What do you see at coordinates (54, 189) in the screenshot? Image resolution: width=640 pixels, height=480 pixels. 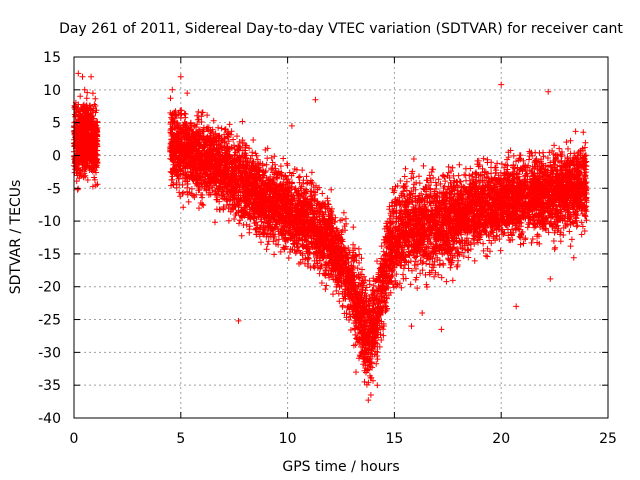 I see `y-tick-label: -5` at bounding box center [54, 189].